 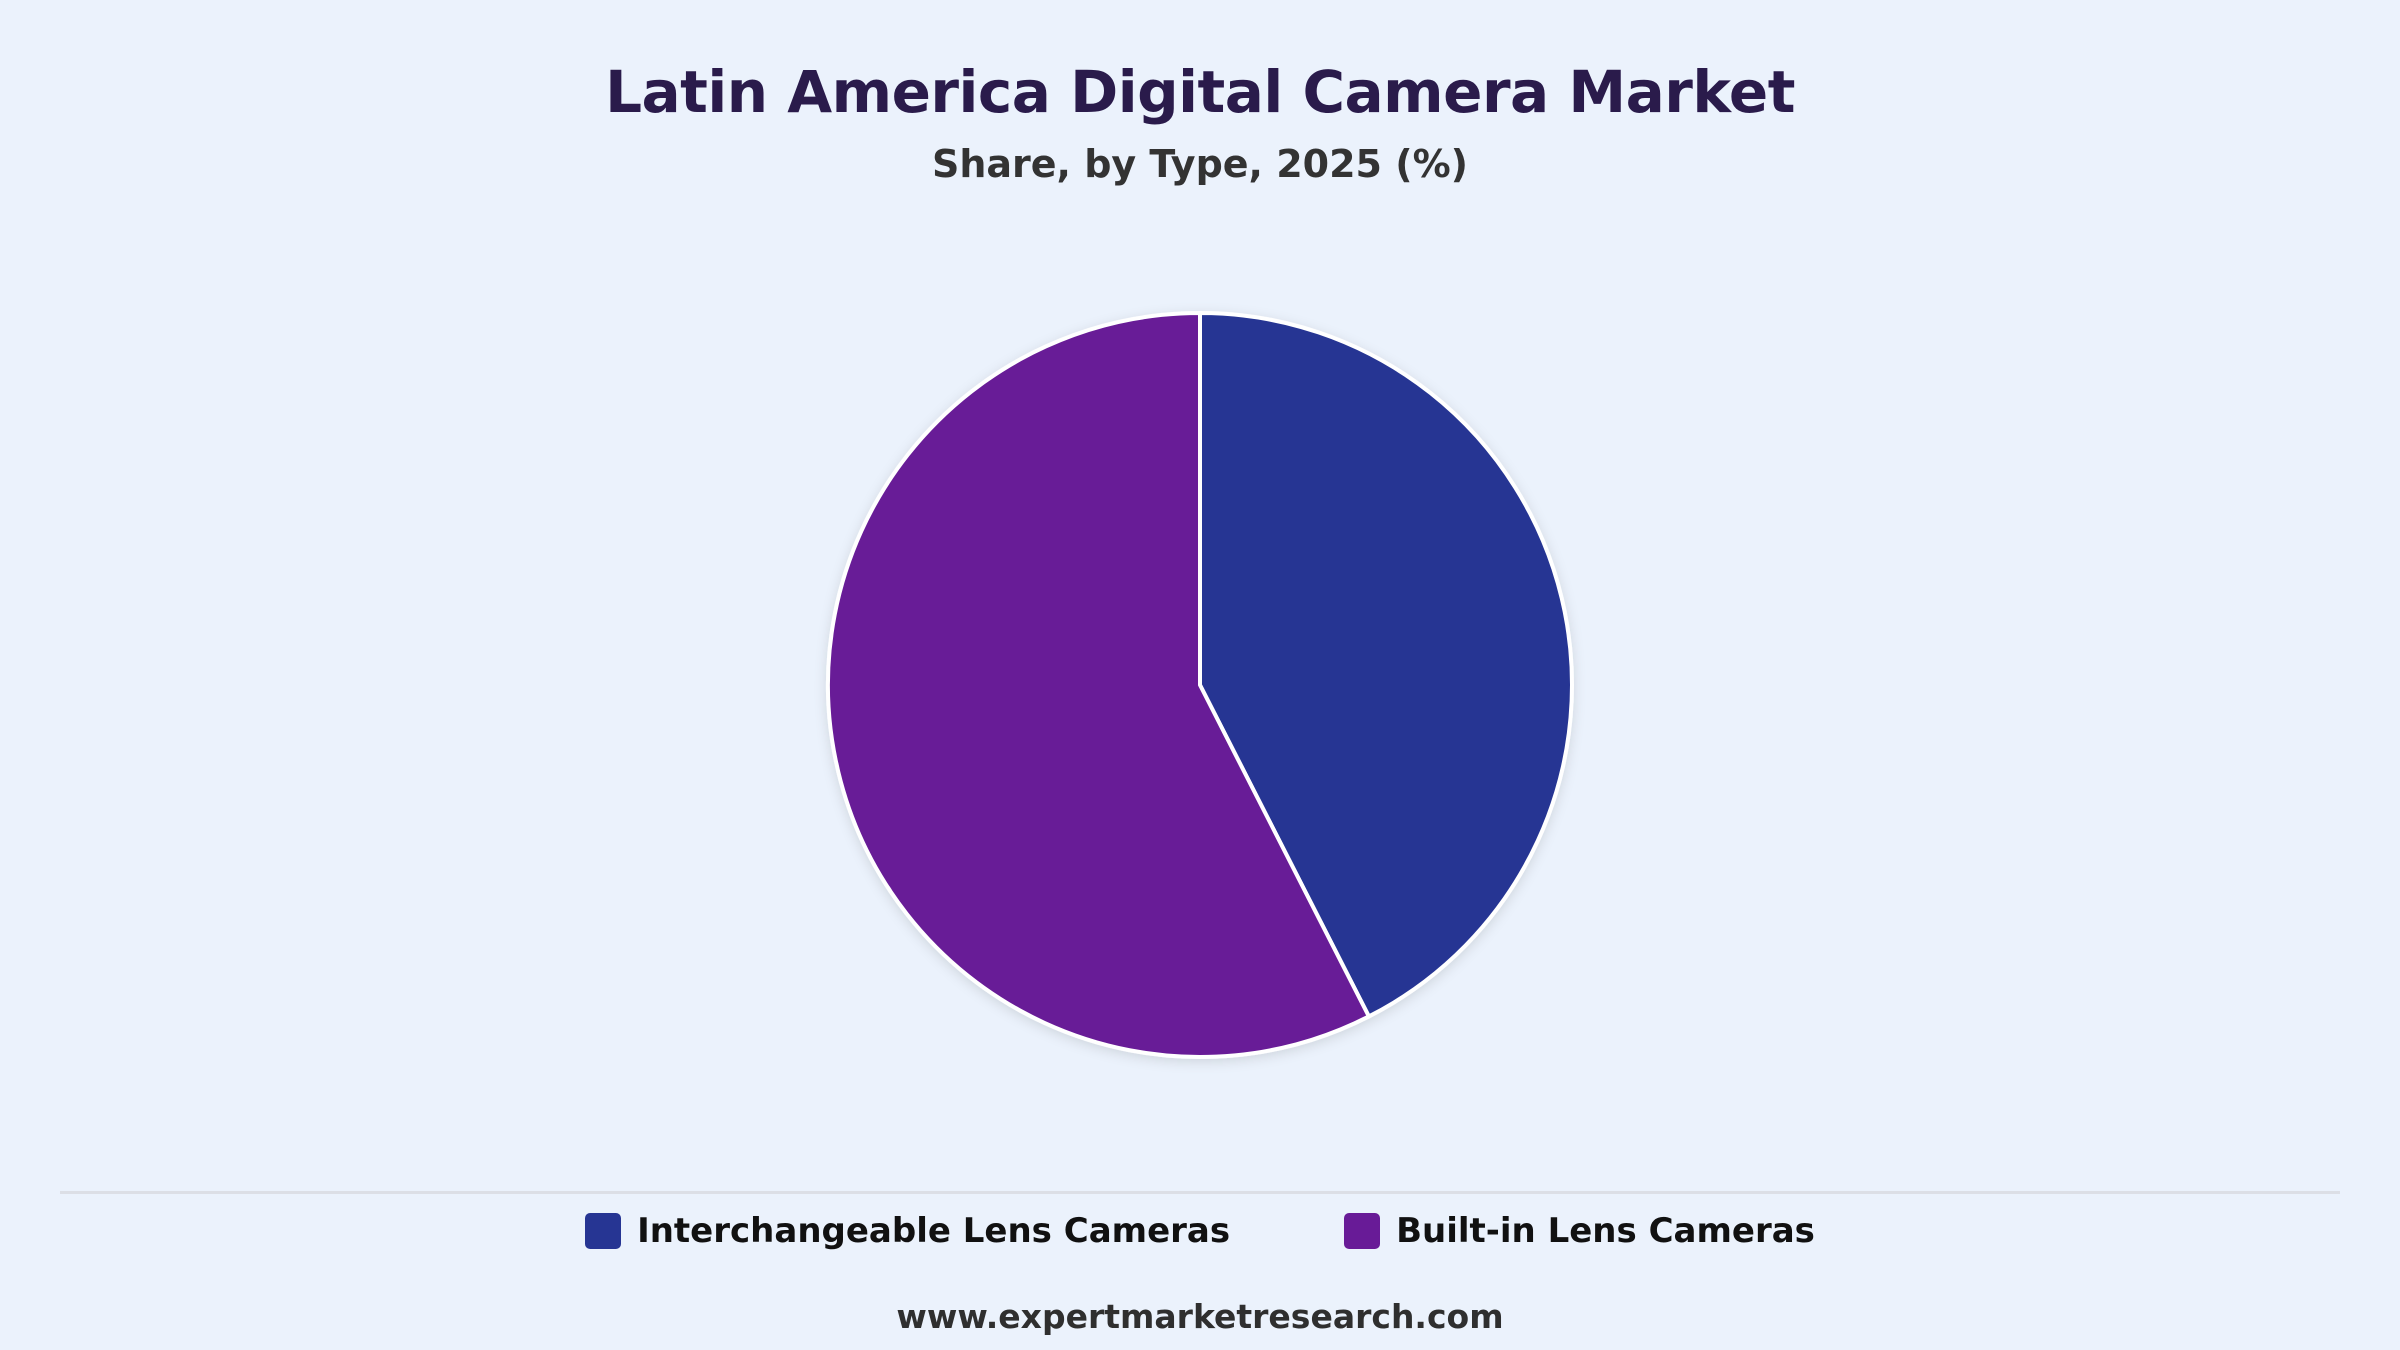 What do you see at coordinates (1362, 1231) in the screenshot?
I see `legend-swatch-built-in-lens-cameras` at bounding box center [1362, 1231].